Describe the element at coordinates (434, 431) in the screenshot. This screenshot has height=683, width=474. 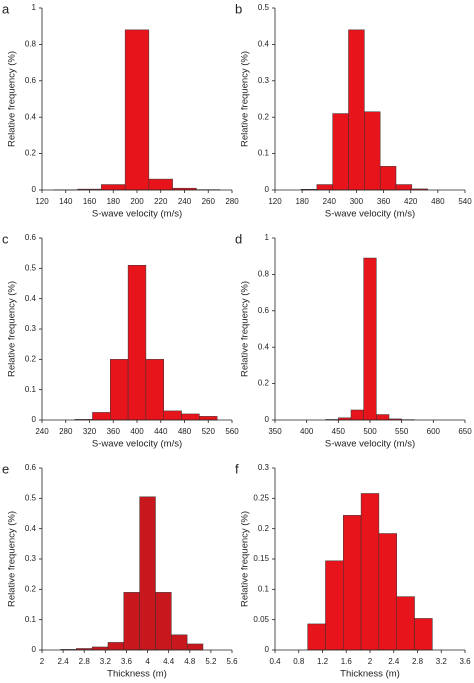
I see `x-tick-label: 600` at that location.